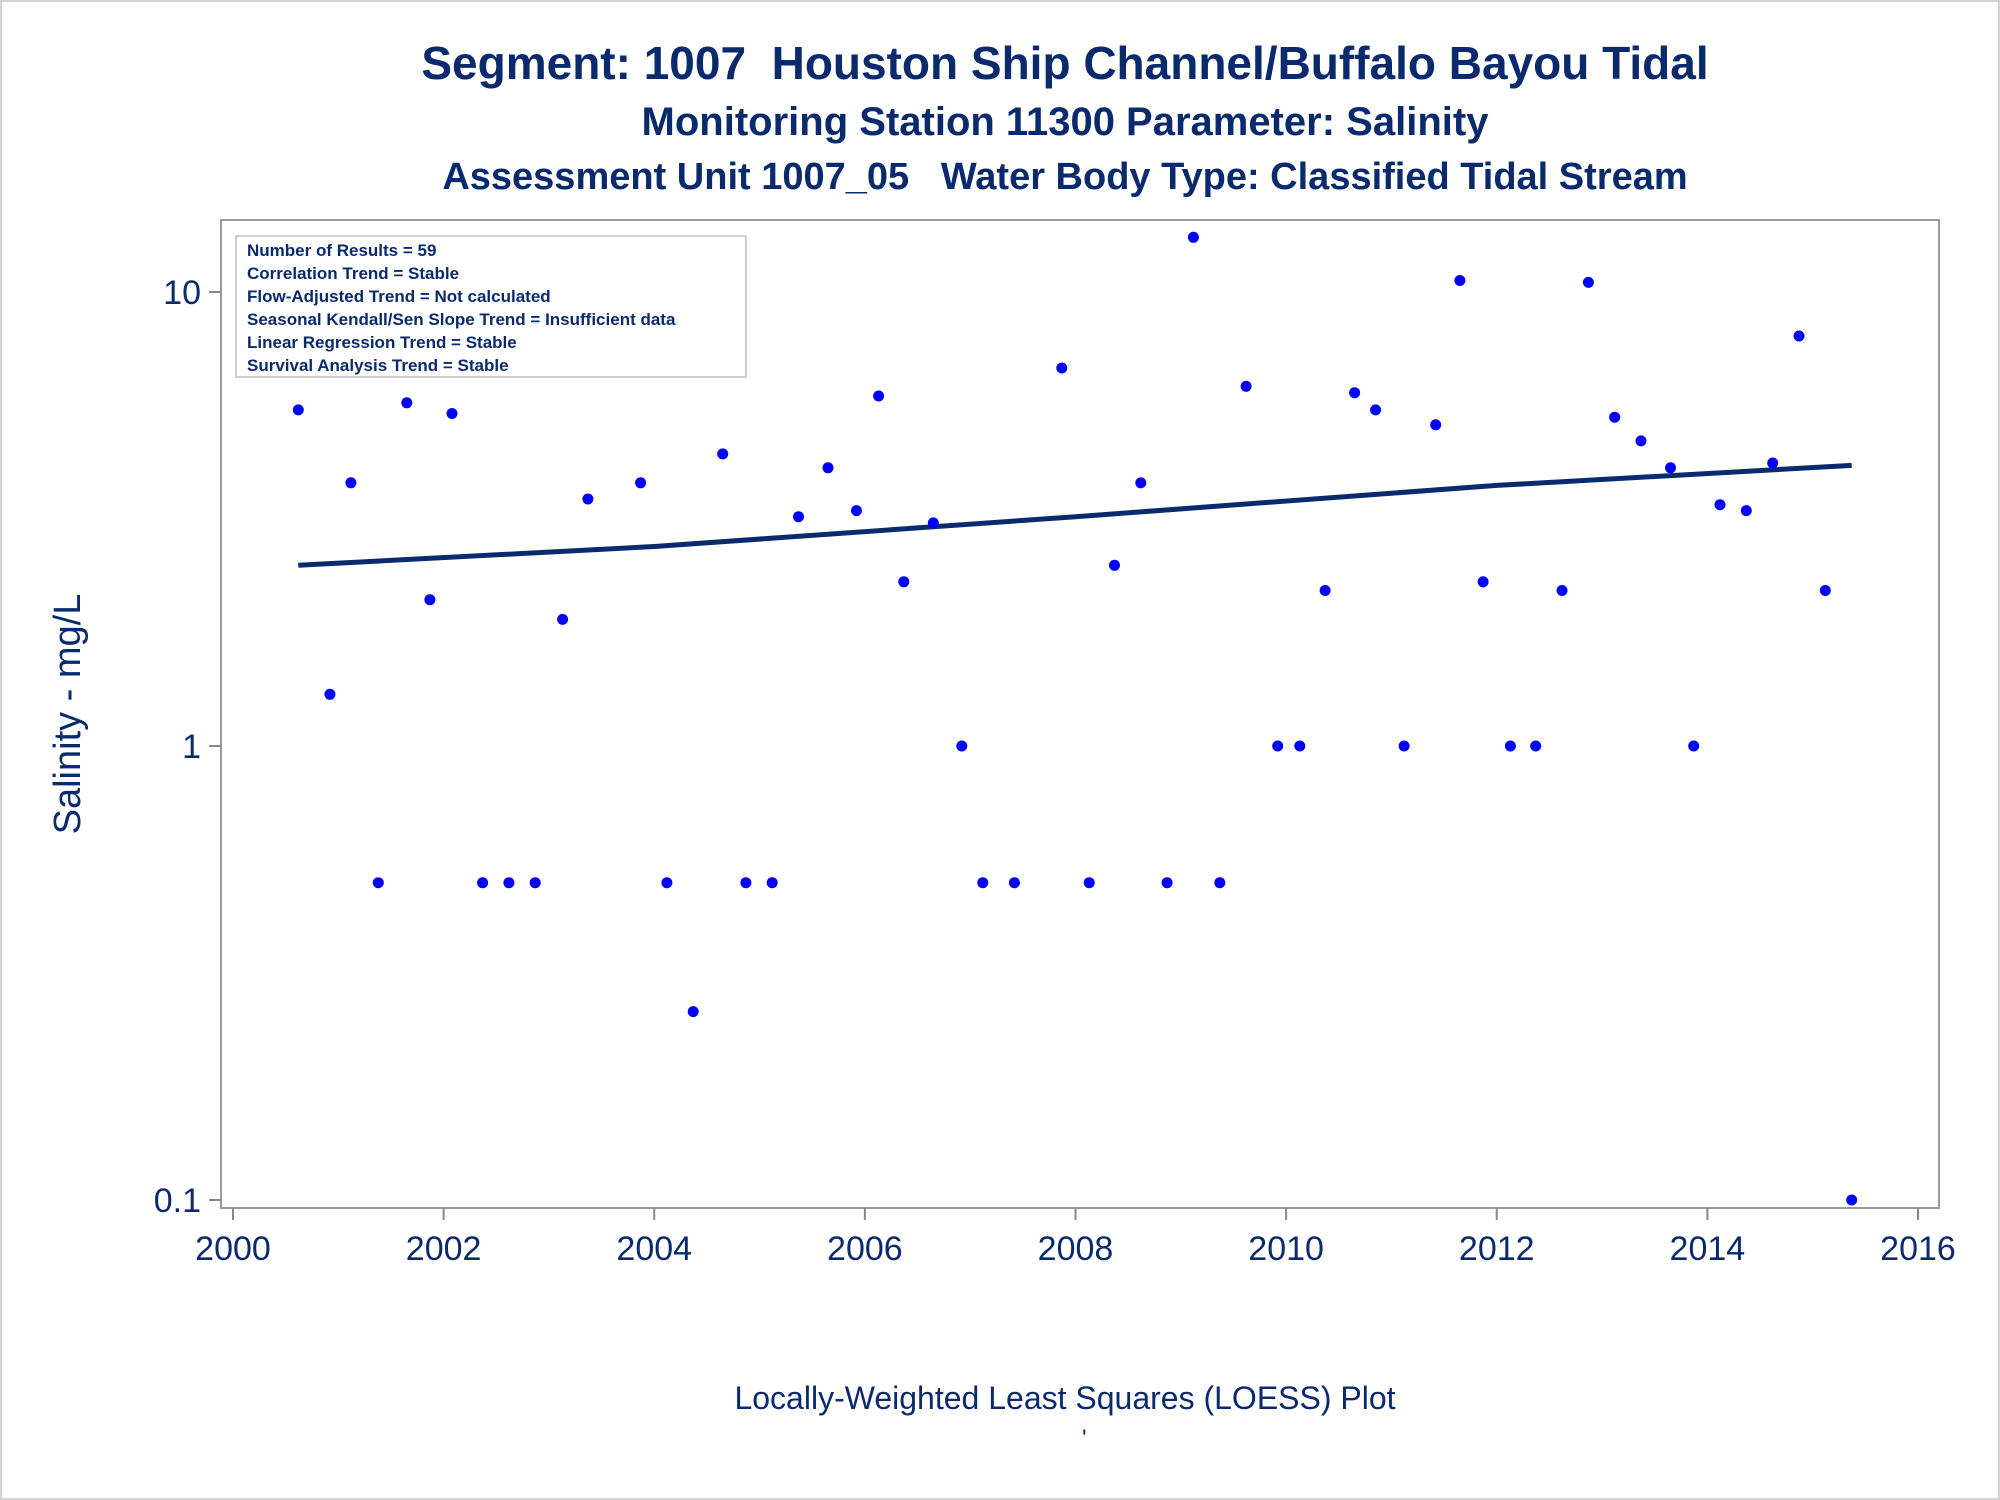 This screenshot has height=1500, width=2000. I want to click on legend-border, so click(491, 306).